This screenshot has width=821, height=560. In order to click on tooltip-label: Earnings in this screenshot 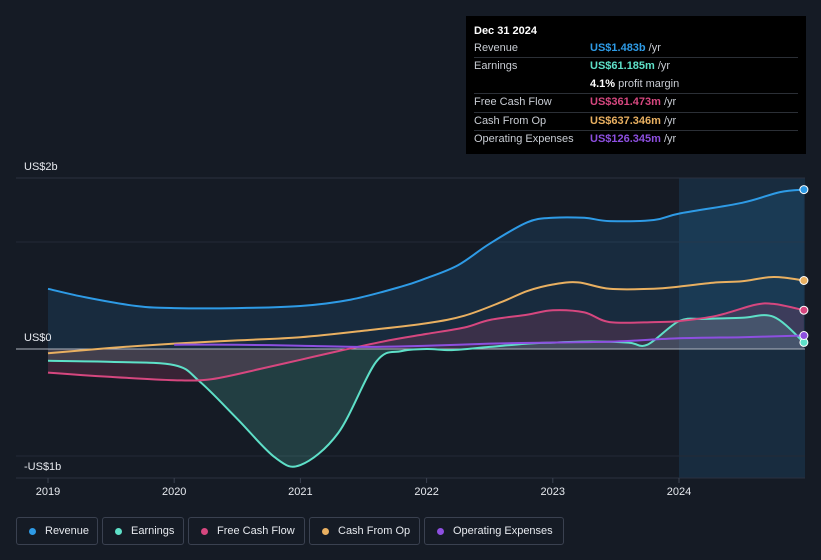, I will do `click(496, 66)`.